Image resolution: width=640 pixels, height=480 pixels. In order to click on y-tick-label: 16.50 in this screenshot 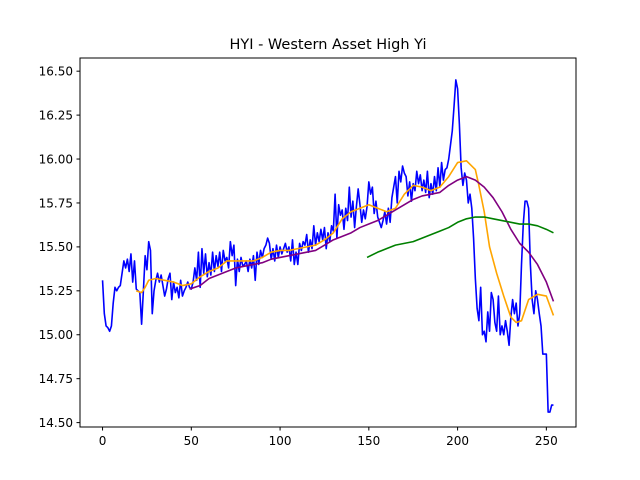, I will do `click(56, 71)`.